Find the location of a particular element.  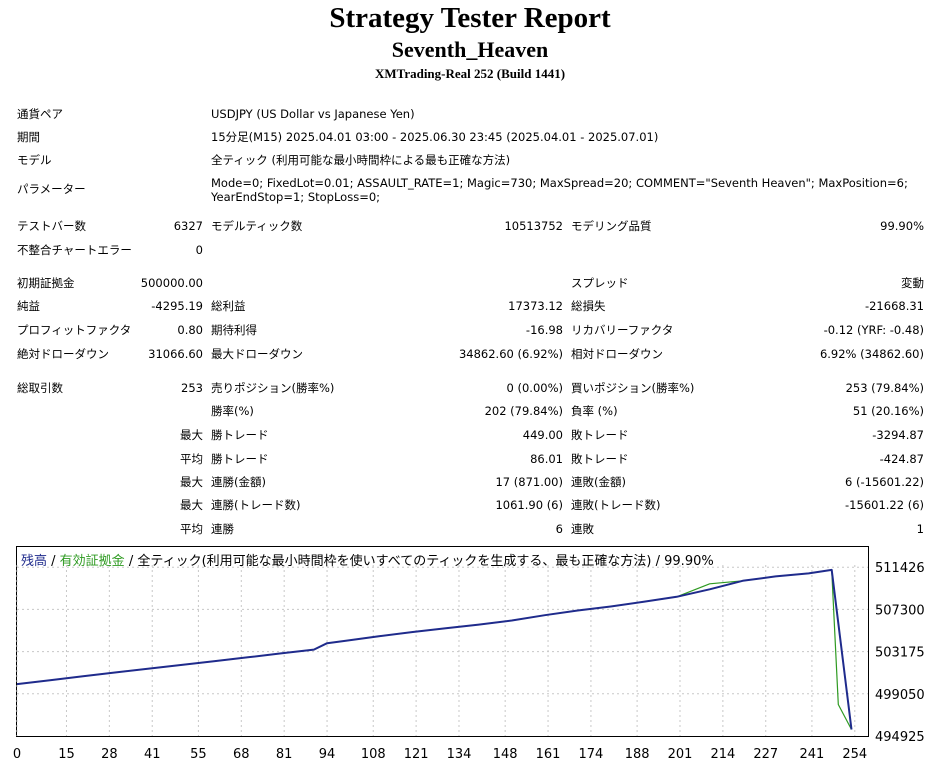

x-tick-label: 227 is located at coordinates (765, 754).